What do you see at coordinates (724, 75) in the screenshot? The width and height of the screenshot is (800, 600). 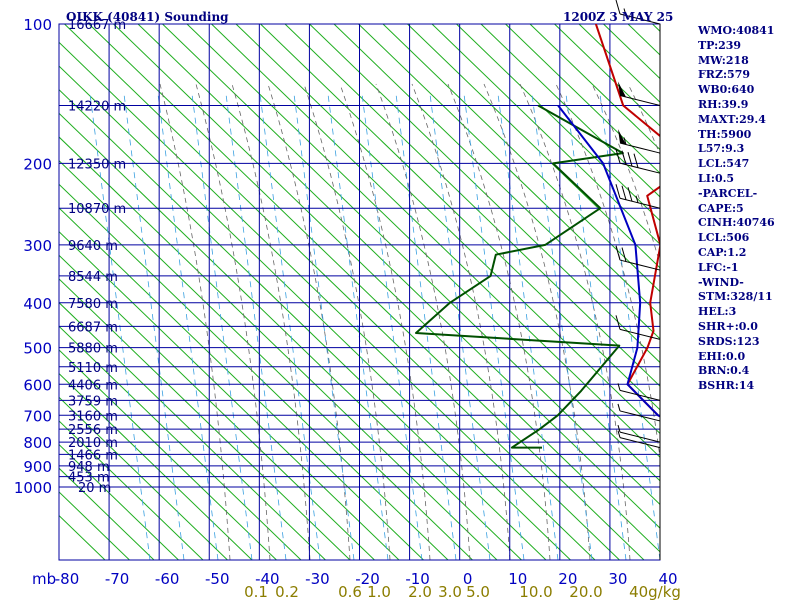 I see `index-item: FRZ:579` at bounding box center [724, 75].